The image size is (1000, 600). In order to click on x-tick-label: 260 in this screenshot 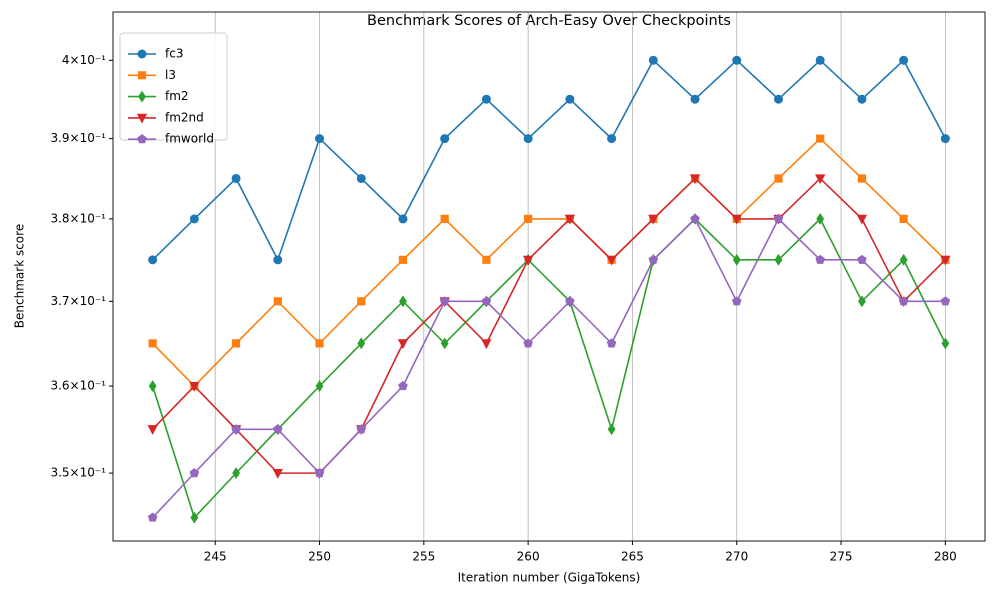, I will do `click(528, 557)`.